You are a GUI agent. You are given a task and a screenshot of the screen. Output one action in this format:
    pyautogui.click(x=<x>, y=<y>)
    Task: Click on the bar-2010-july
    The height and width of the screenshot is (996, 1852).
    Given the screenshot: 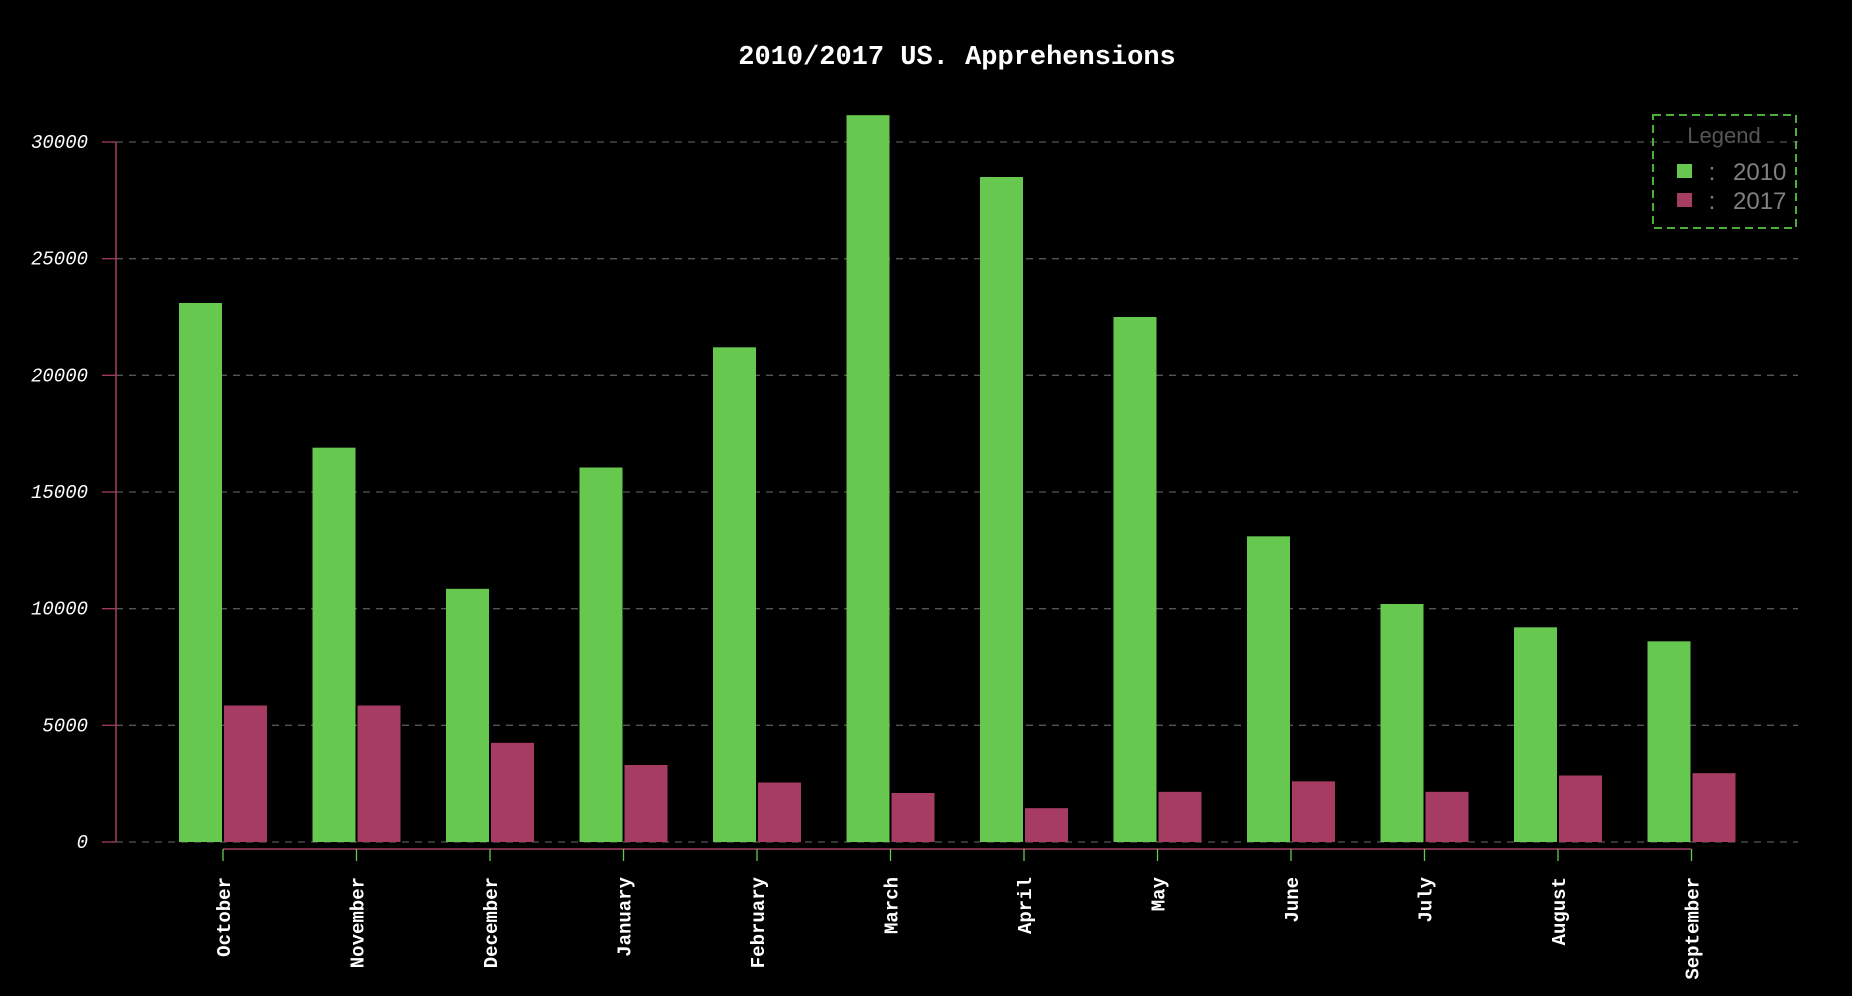 What is the action you would take?
    pyautogui.click(x=1402, y=723)
    